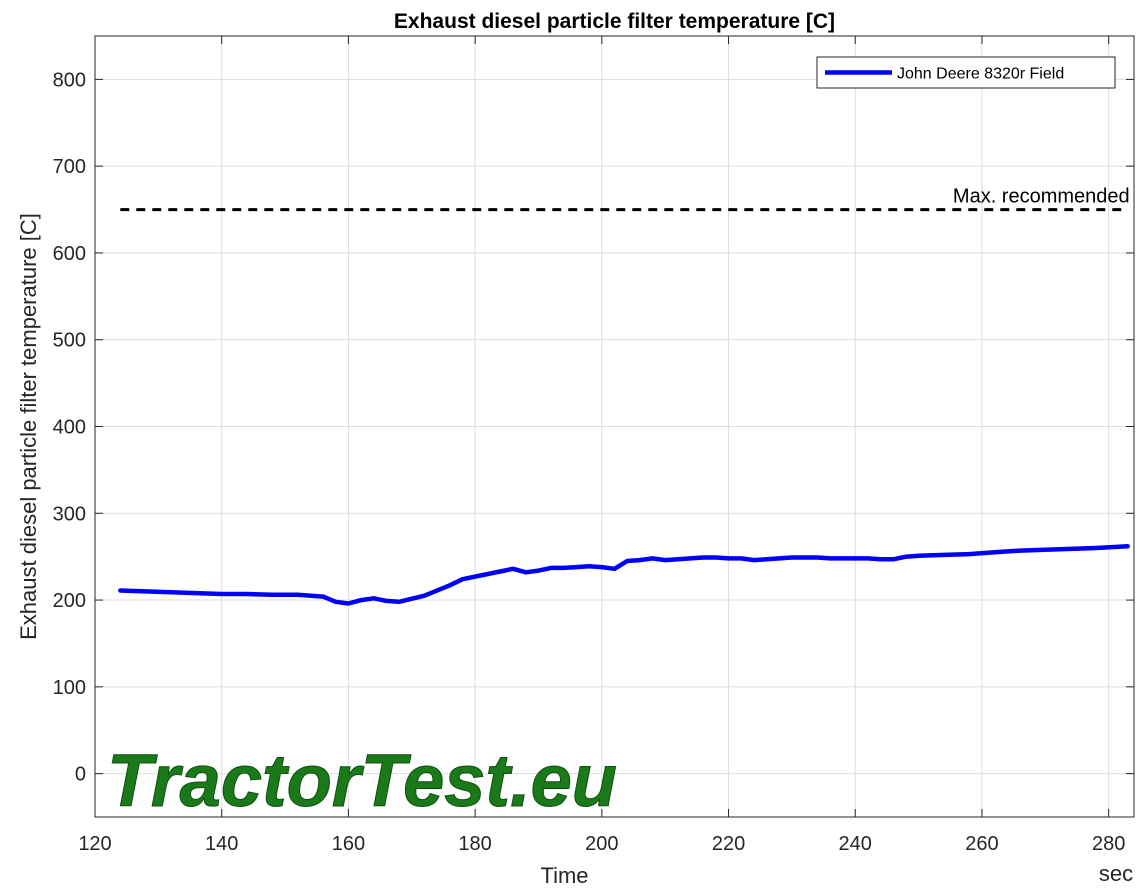 This screenshot has width=1148, height=891. I want to click on x-tick-label: 160, so click(348, 844).